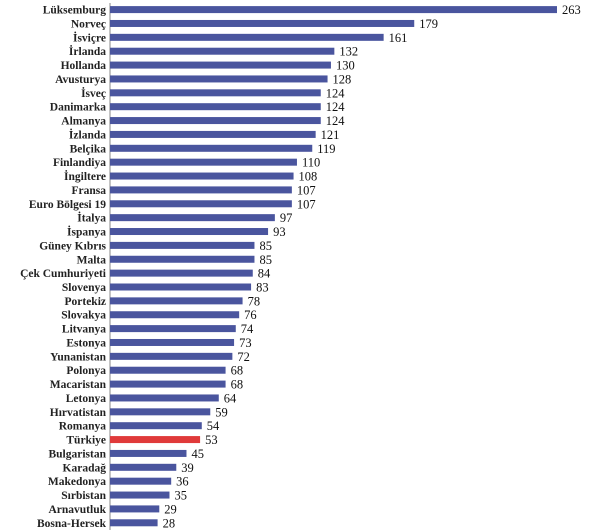 This screenshot has height=532, width=592. Describe the element at coordinates (85, 176) in the screenshot. I see `category-label: İngiltere` at that location.